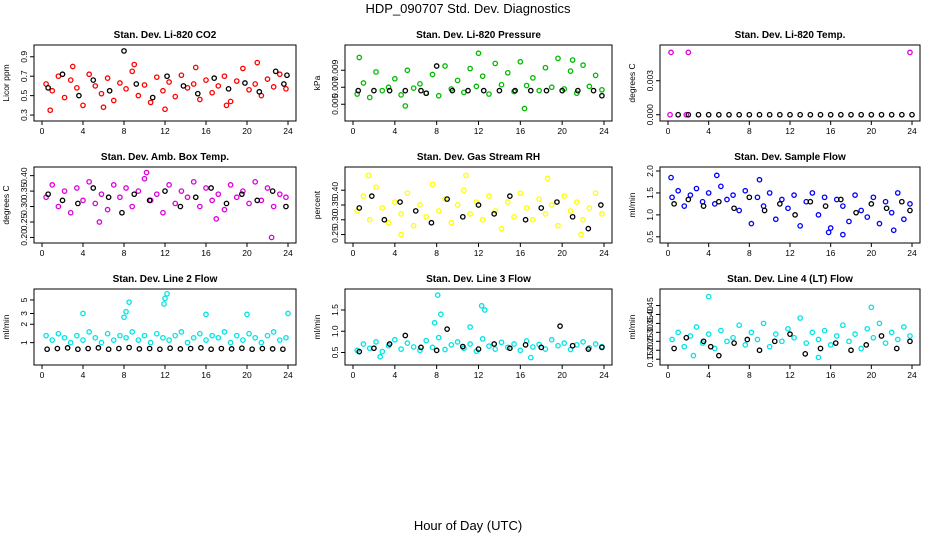 The height and width of the screenshot is (540, 936). What do you see at coordinates (632, 204) in the screenshot?
I see `y-axis-label: ml/min` at bounding box center [632, 204].